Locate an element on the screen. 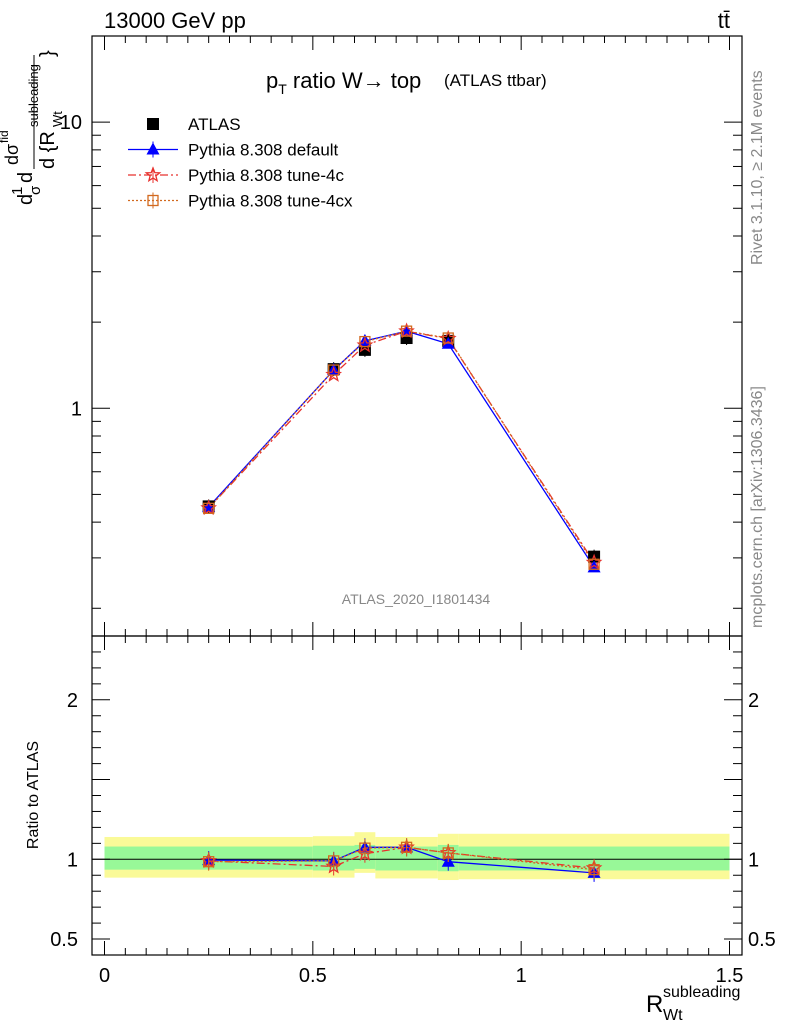  x-tick-label: 0 is located at coordinates (104, 976).